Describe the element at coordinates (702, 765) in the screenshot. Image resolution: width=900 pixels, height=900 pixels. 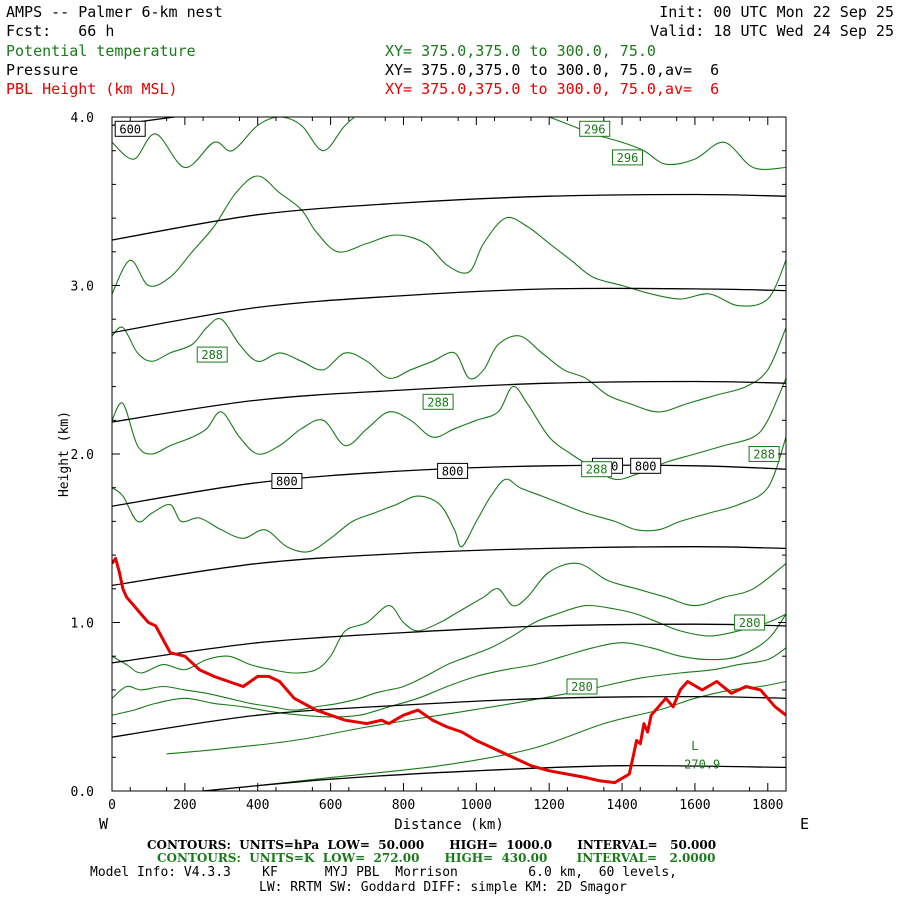
I see `contour-label: 270.9` at that location.